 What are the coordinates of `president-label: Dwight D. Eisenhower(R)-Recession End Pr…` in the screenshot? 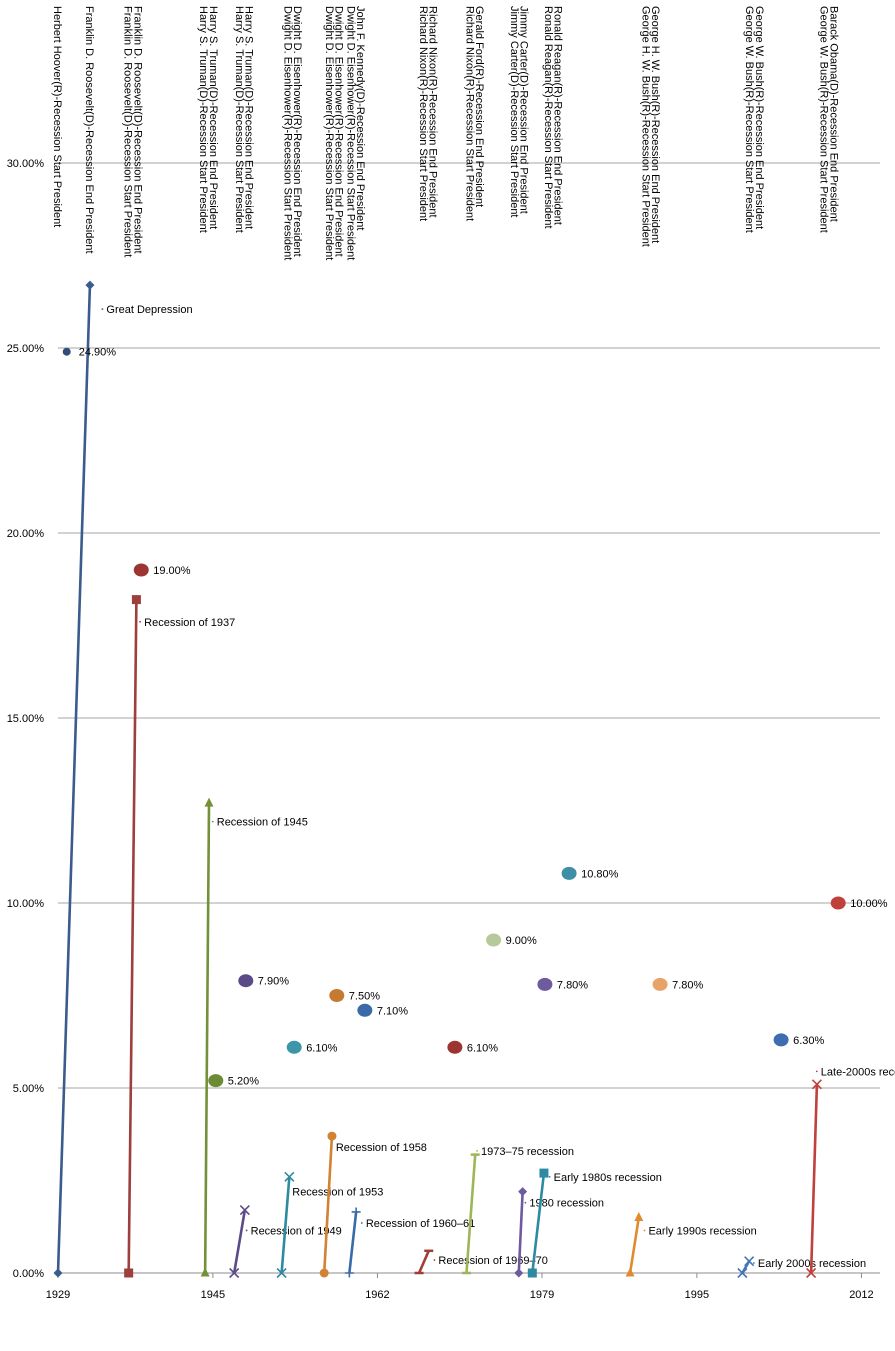 It's located at (297, 131).